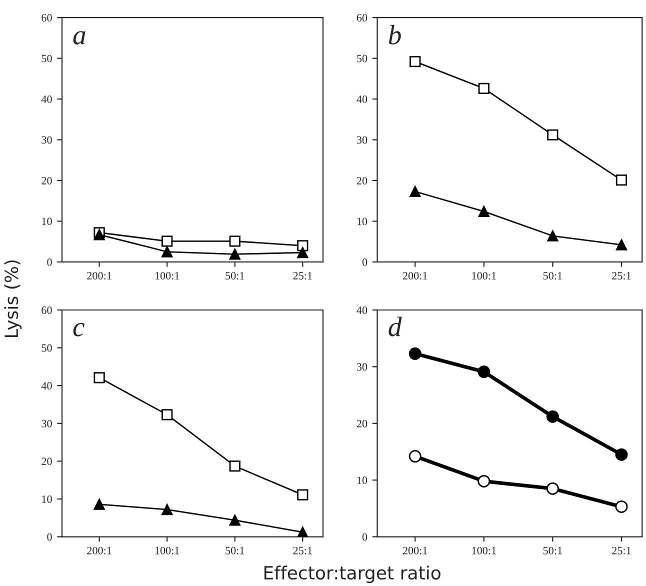  What do you see at coordinates (78, 329) in the screenshot?
I see `annotation: c` at bounding box center [78, 329].